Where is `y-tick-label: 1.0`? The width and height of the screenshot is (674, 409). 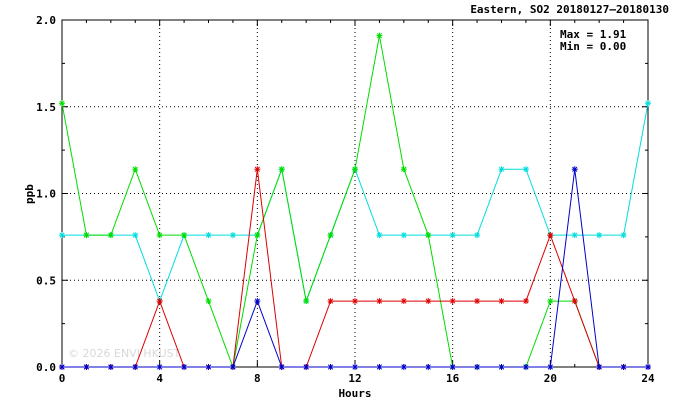 y-tick-label: 1.0 is located at coordinates (46, 194).